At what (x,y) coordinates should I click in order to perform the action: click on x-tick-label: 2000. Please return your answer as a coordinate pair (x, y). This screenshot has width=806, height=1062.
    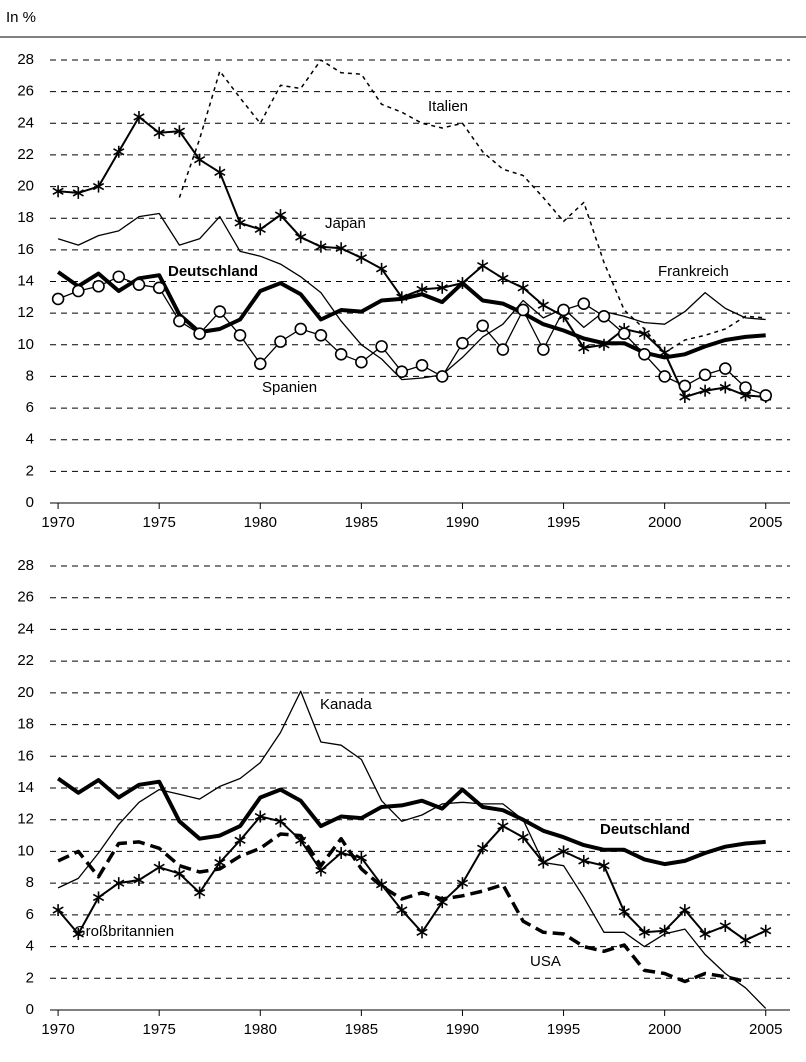
    Looking at the image, I should click on (664, 1029).